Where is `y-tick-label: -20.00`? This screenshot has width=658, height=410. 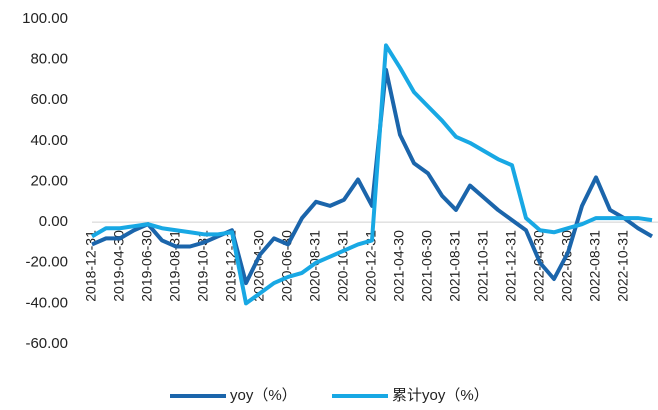
y-tick-label: -20.00 is located at coordinates (46, 262).